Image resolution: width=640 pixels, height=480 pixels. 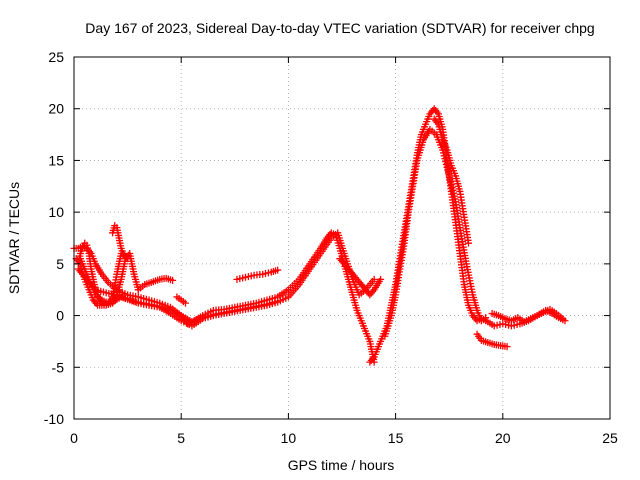 I want to click on x-tick-label: 25, so click(x=610, y=438).